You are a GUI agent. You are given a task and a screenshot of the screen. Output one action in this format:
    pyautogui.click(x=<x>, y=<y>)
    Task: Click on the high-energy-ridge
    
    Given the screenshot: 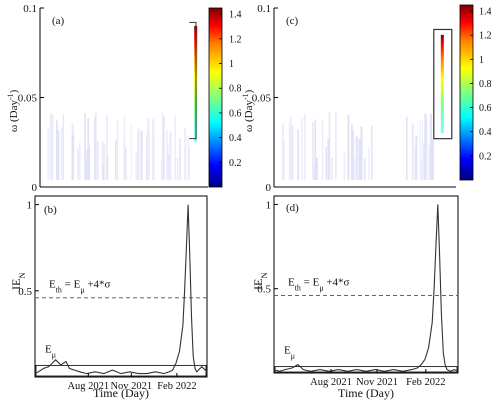 What is the action you would take?
    pyautogui.click(x=442, y=84)
    